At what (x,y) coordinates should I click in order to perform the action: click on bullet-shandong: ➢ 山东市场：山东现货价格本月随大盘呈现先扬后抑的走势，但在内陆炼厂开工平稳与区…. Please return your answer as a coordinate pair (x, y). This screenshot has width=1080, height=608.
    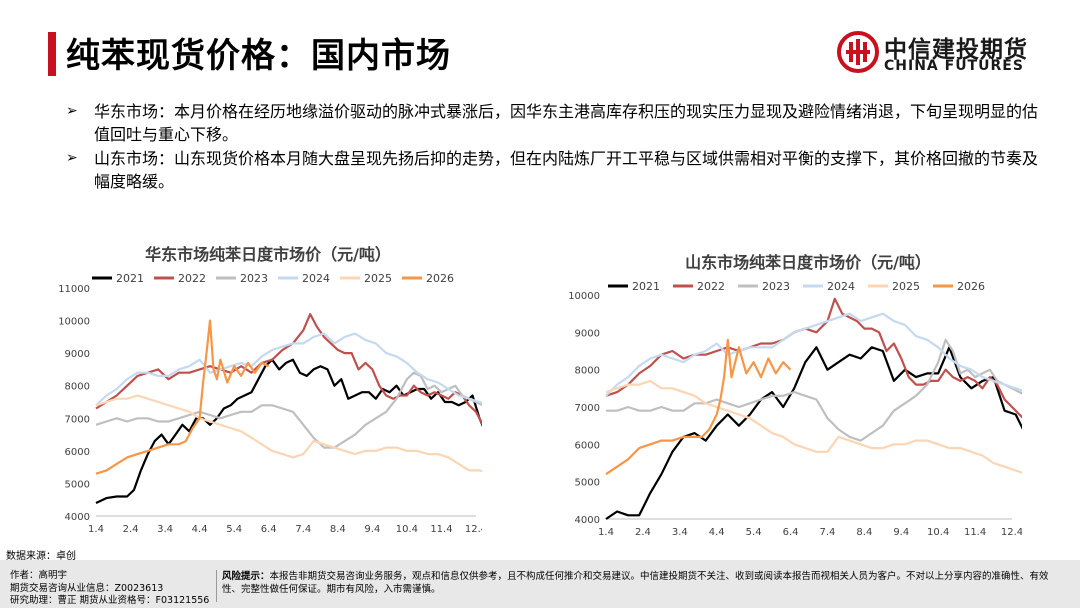
    Looking at the image, I should click on (557, 170).